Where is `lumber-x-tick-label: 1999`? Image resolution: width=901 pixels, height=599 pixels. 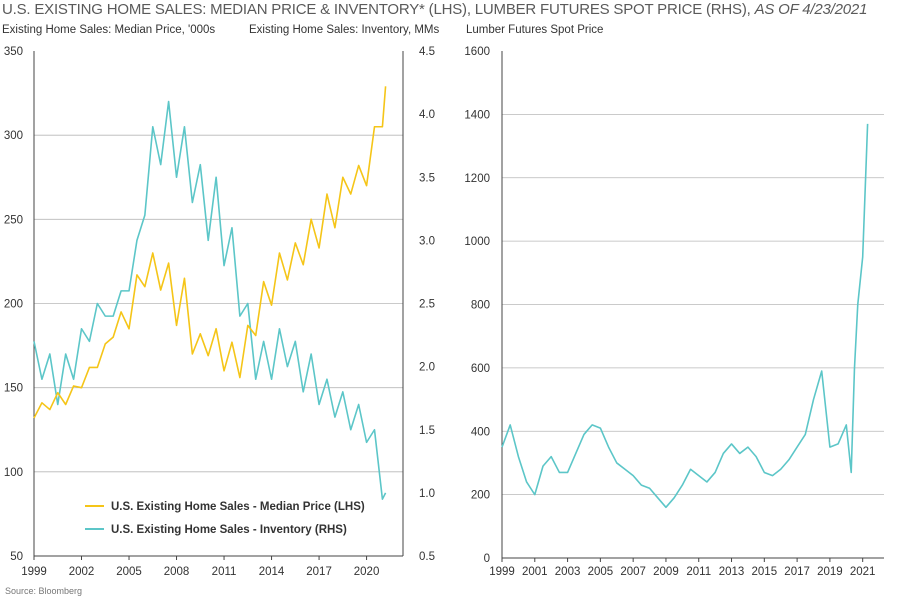
lumber-x-tick-label: 1999 is located at coordinates (502, 572).